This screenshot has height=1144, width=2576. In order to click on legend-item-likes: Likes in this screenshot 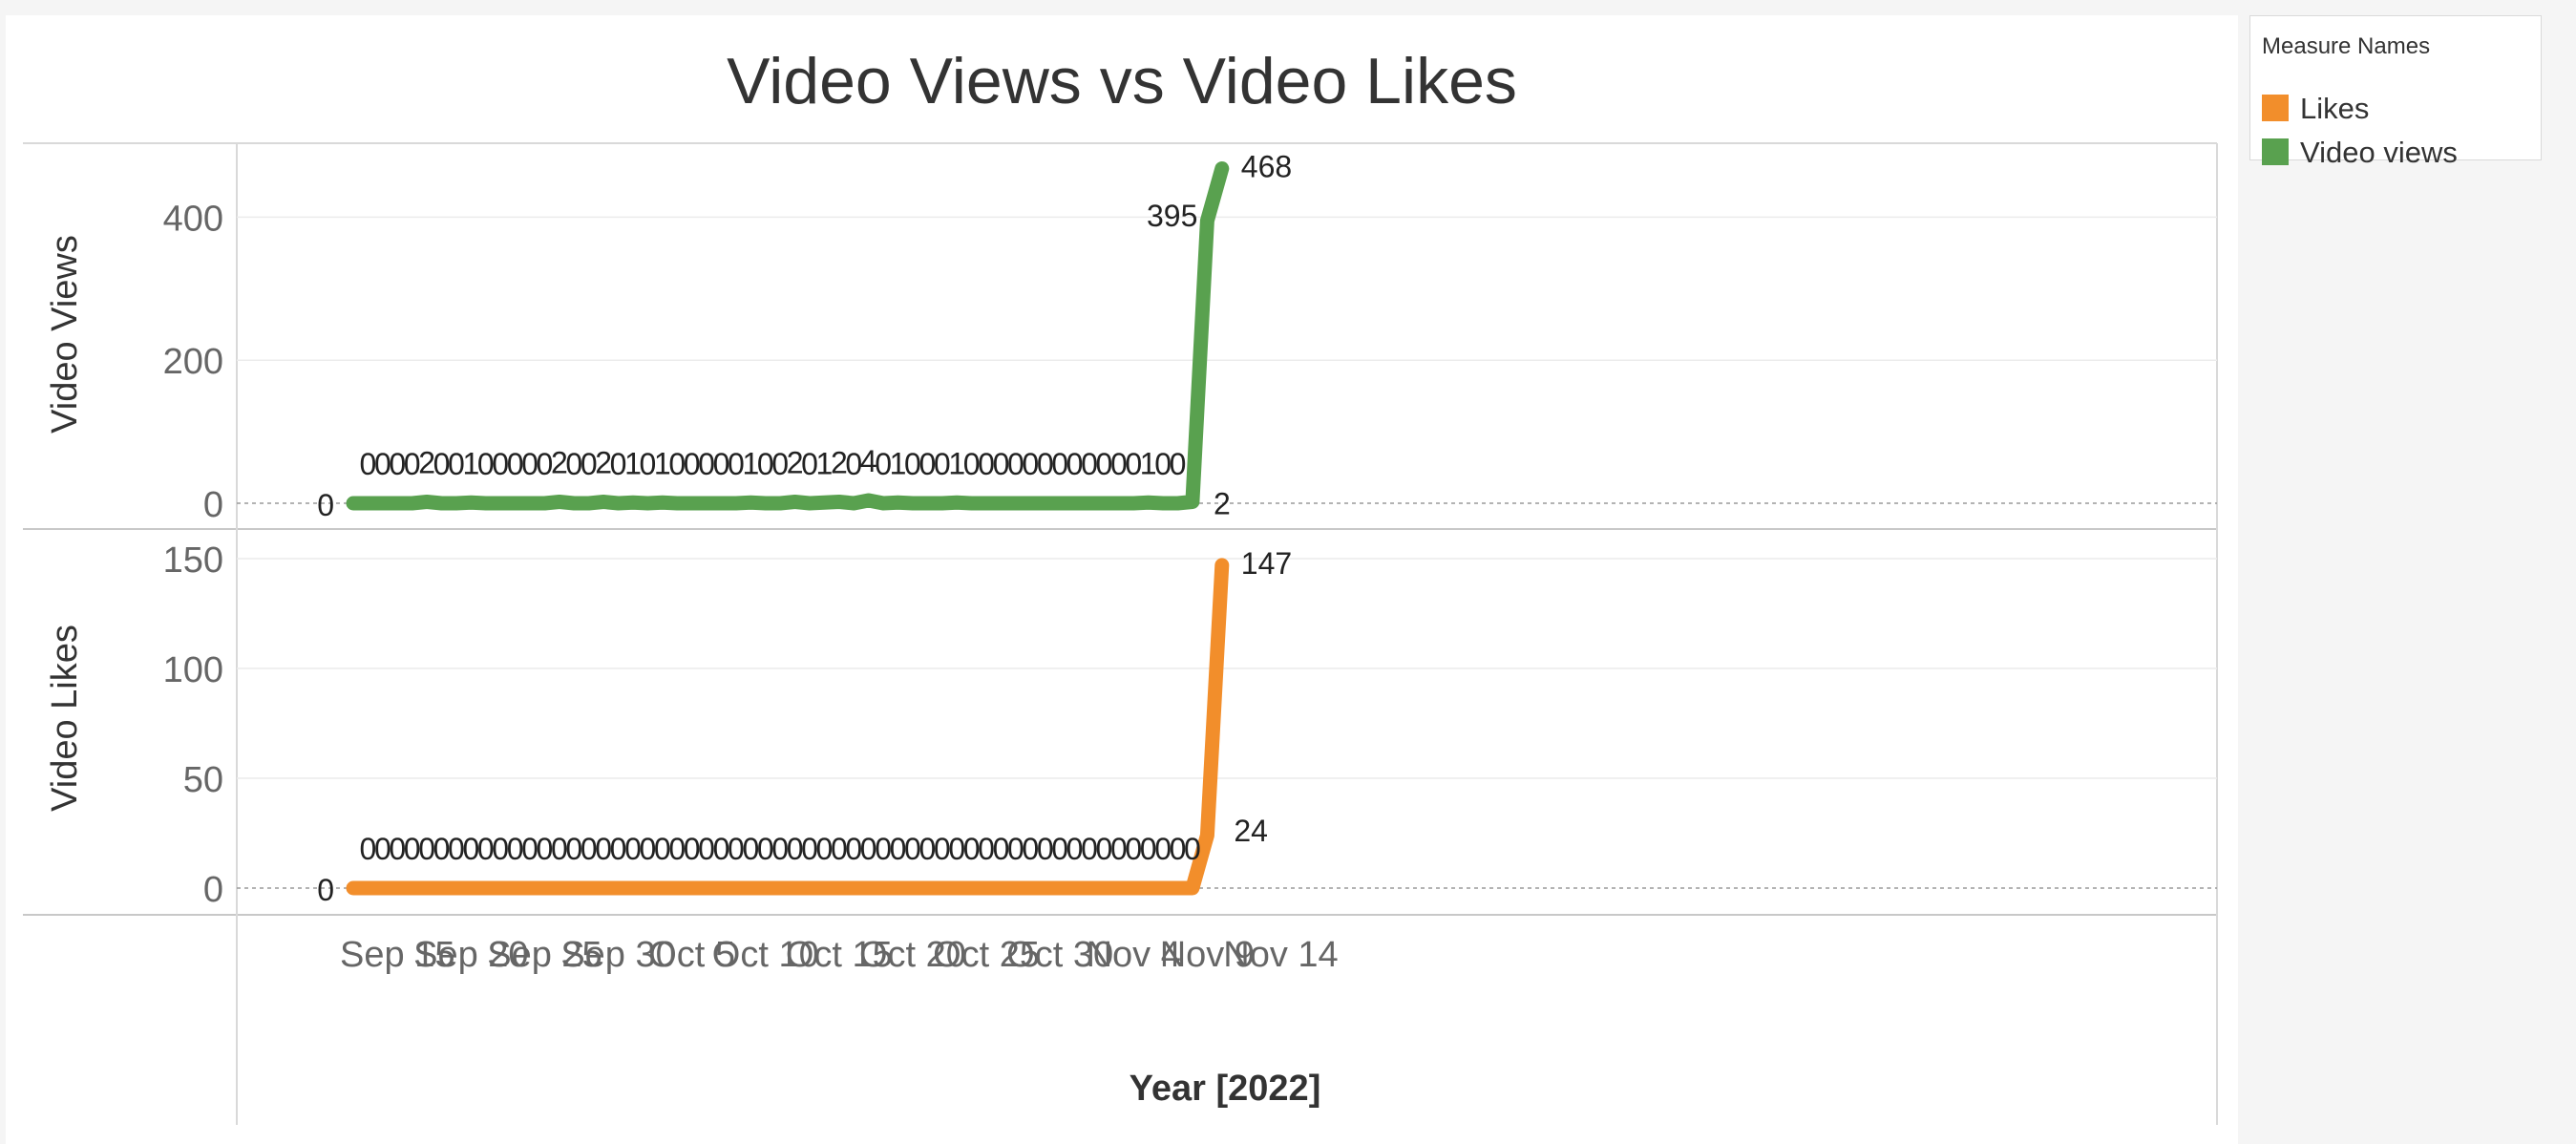, I will do `click(2315, 109)`.